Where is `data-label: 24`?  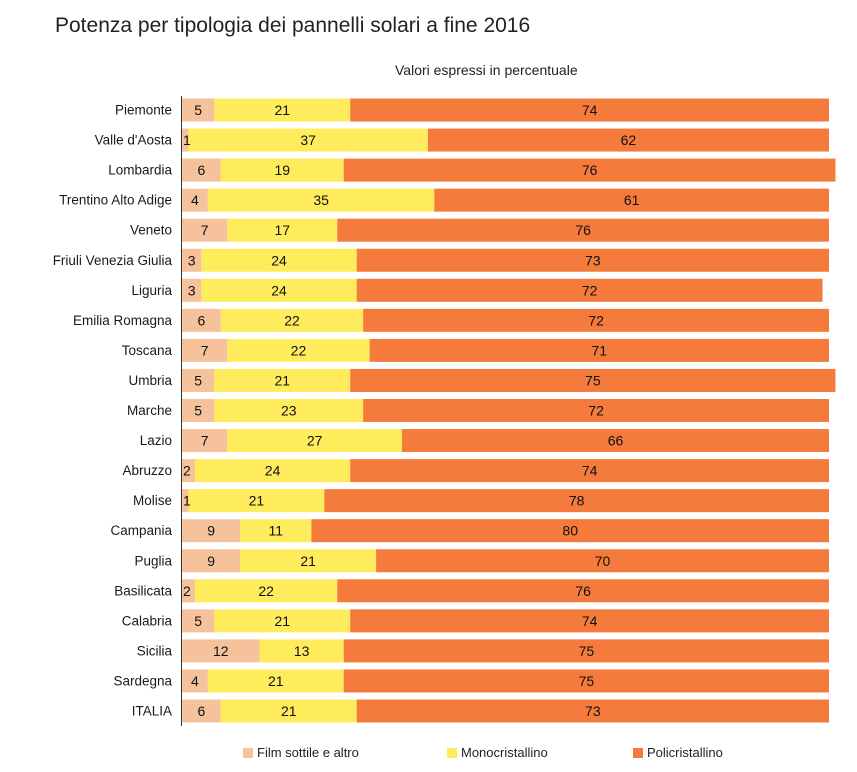 data-label: 24 is located at coordinates (279, 260).